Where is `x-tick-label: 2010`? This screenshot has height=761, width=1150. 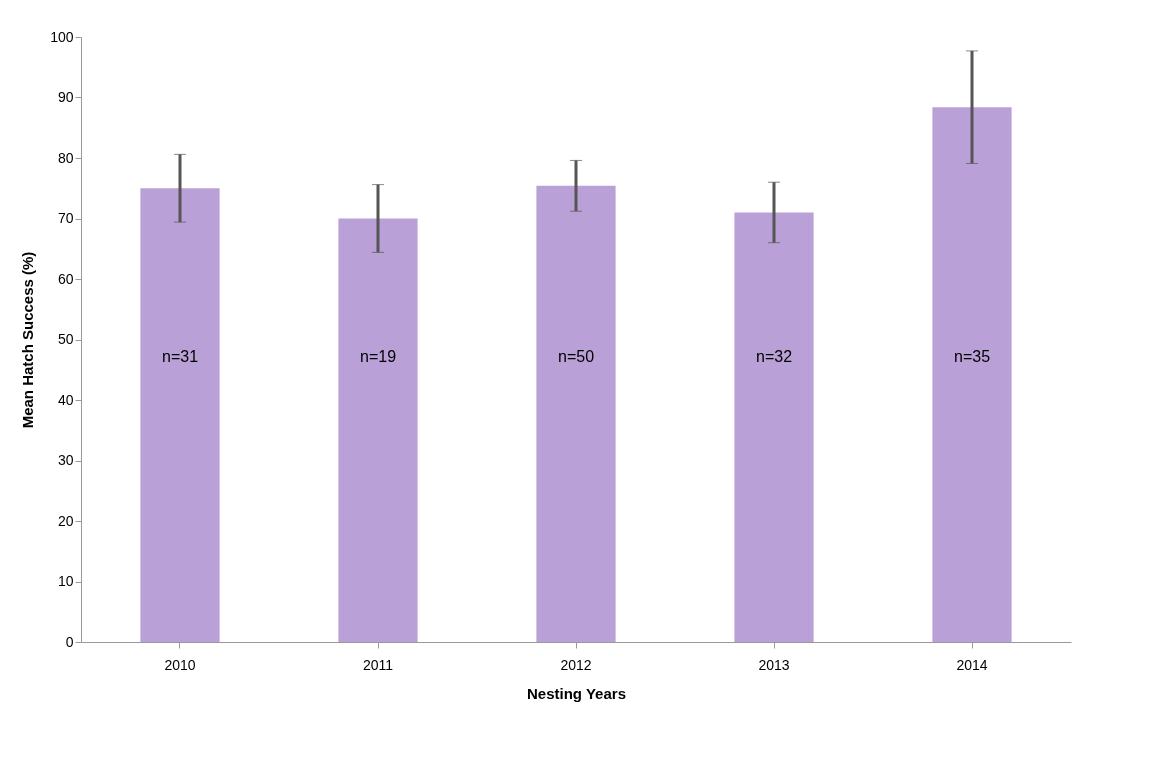 x-tick-label: 2010 is located at coordinates (180, 664).